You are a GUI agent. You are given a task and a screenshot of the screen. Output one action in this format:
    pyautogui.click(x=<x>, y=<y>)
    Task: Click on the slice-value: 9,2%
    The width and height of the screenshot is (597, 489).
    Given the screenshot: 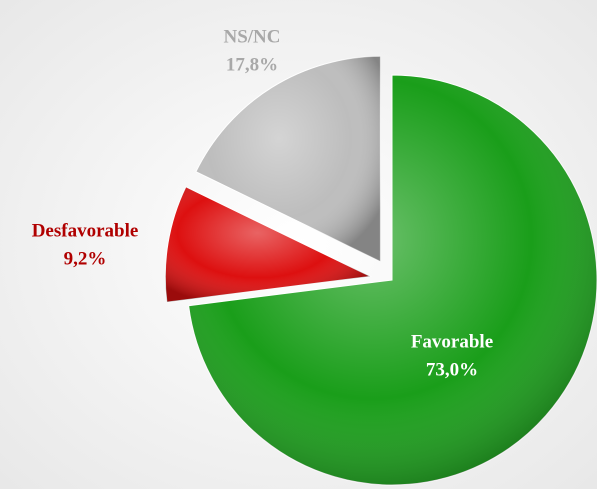 What is the action you would take?
    pyautogui.click(x=85, y=258)
    